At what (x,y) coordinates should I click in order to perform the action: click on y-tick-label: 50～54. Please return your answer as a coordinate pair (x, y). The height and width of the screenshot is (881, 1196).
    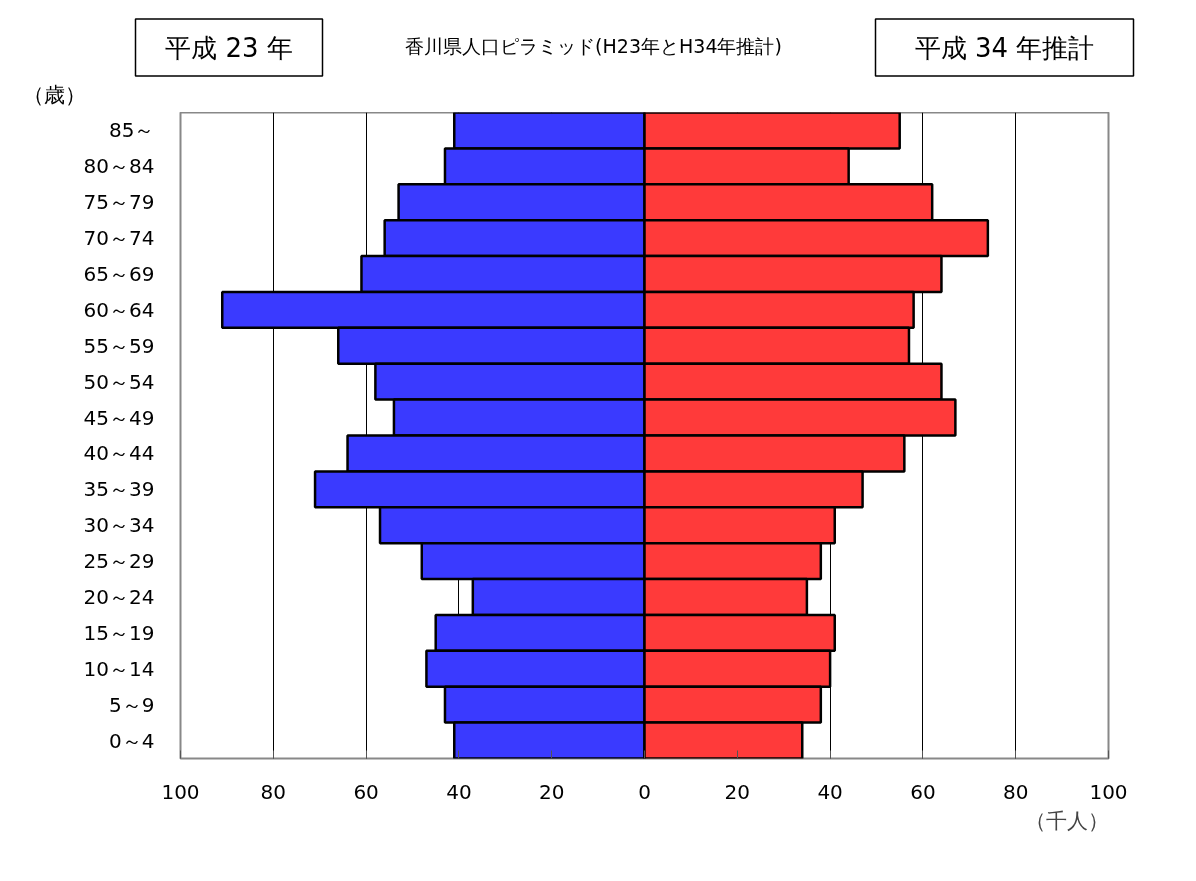
    Looking at the image, I should click on (119, 381).